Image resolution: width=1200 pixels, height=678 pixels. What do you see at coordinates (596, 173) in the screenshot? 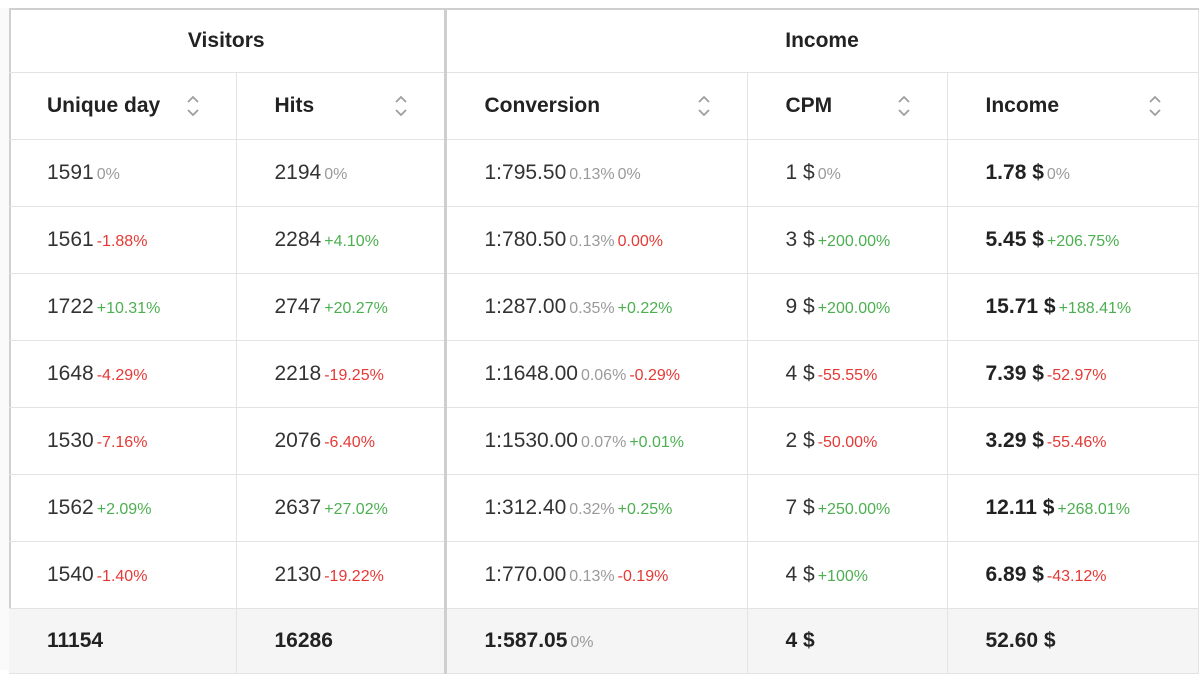
I see `cell-conversion: 1:795.50 0.13% 0%` at bounding box center [596, 173].